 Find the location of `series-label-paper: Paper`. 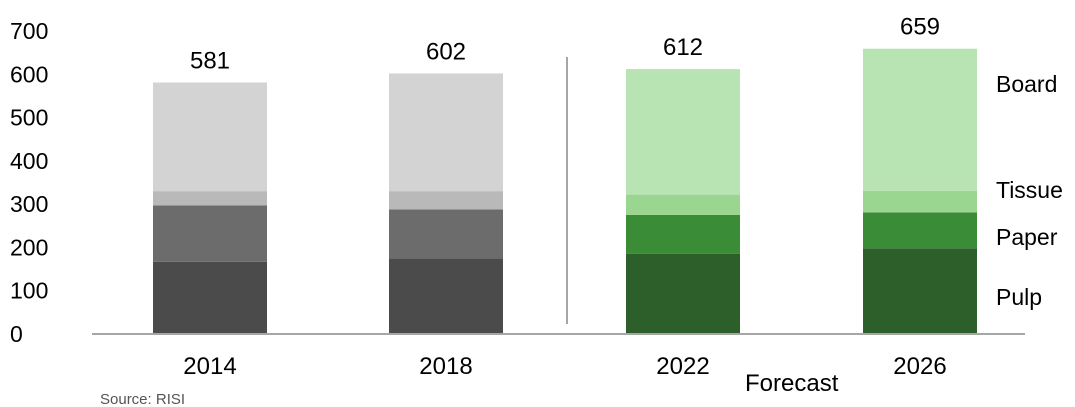

series-label-paper: Paper is located at coordinates (1027, 237).